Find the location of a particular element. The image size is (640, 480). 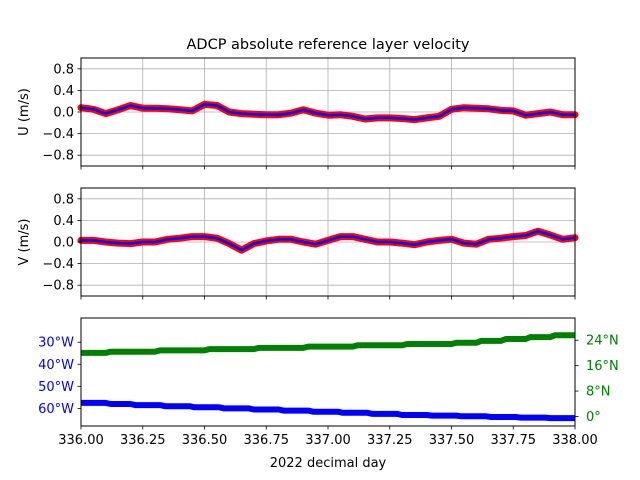

u-ytick-label: −0.4 is located at coordinates (58, 134).